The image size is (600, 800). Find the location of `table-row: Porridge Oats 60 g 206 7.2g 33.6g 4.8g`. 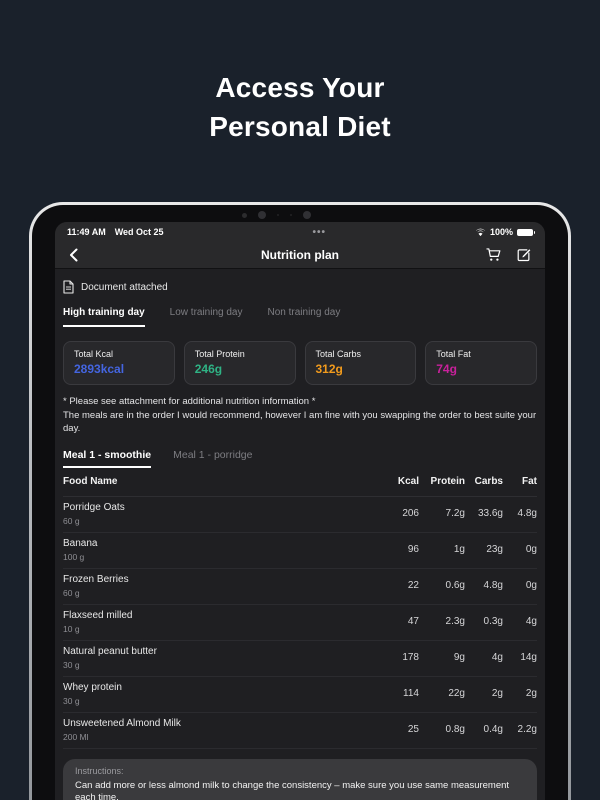

table-row: Porridge Oats 60 g 206 7.2g 33.6g 4.8g is located at coordinates (300, 515).